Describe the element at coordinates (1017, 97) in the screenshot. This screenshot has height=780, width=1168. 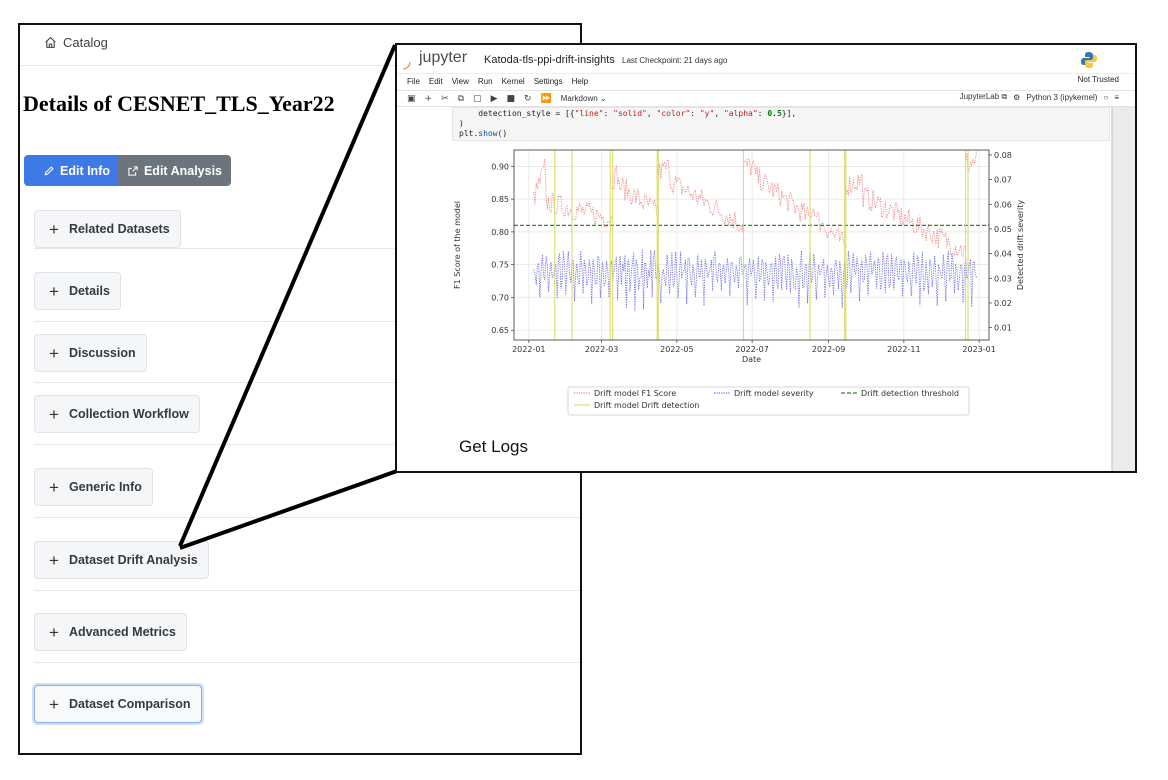
I see `gear-icon: ⚙` at that location.